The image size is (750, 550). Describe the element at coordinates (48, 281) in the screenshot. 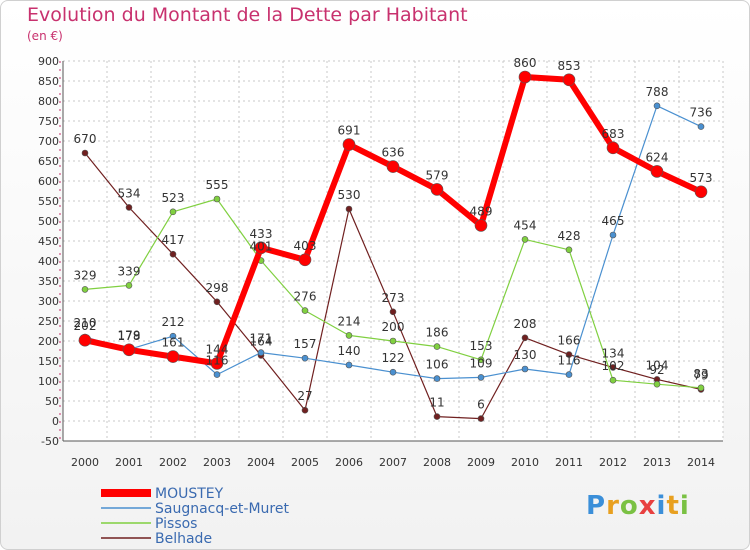

I see `y-tick-label: 350` at that location.